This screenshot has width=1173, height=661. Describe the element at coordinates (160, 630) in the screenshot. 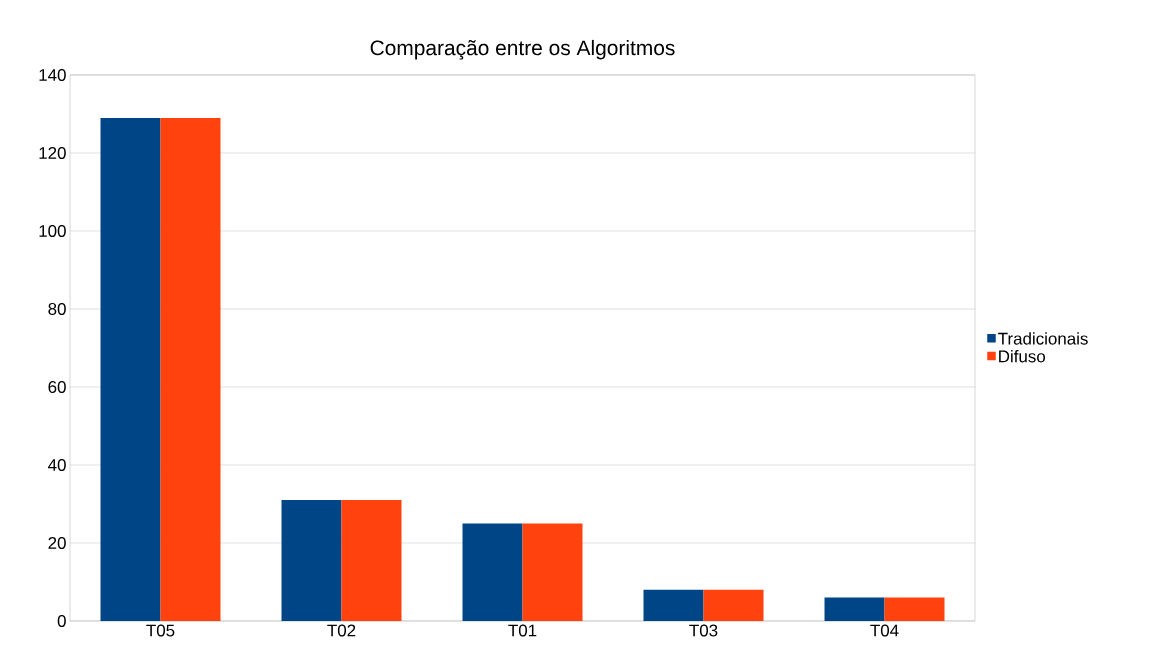

I see `x-tick-label: T05` at that location.